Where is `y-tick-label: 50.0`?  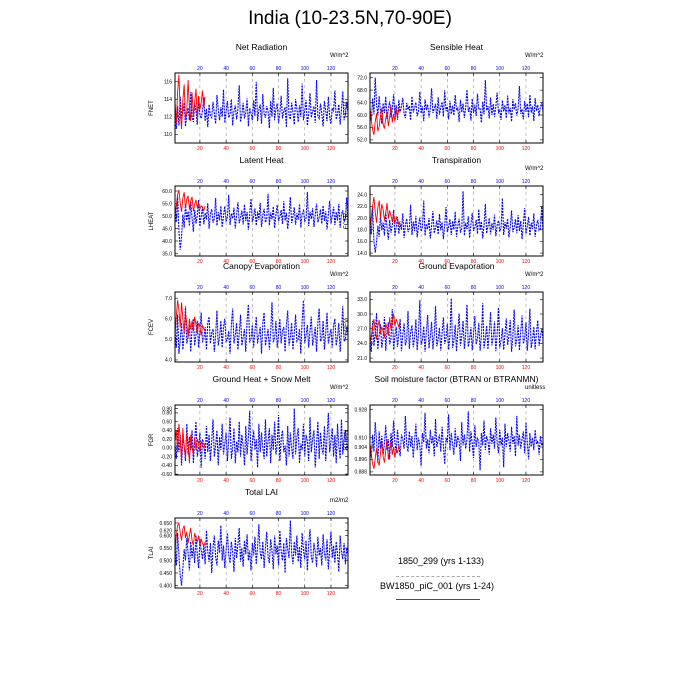 y-tick-label: 50.0 is located at coordinates (167, 217).